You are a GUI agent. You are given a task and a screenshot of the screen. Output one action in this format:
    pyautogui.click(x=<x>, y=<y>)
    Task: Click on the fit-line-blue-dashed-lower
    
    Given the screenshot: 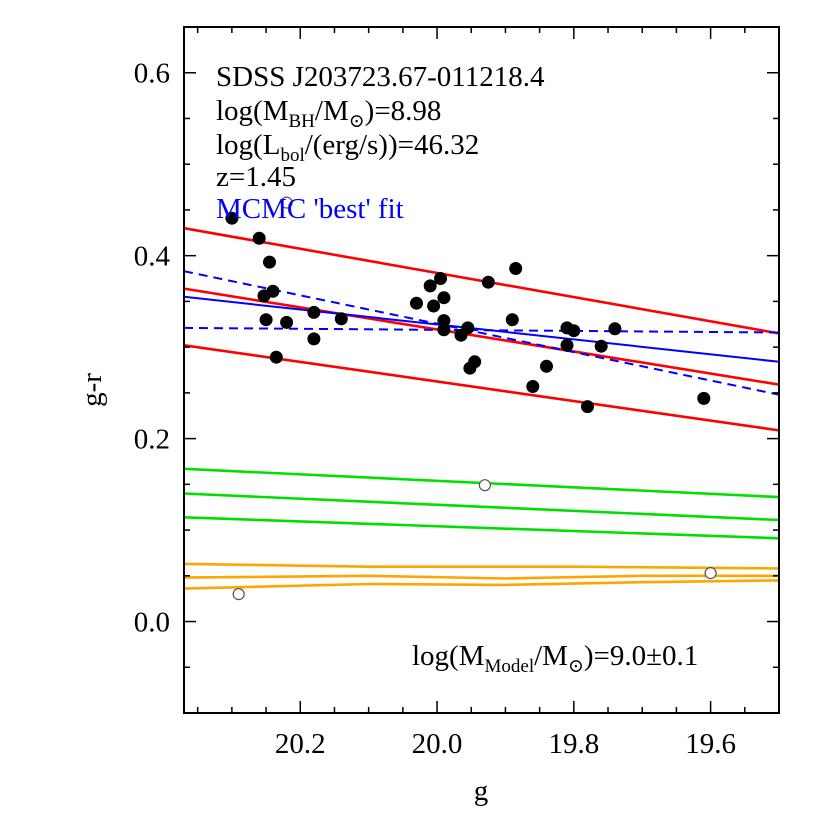 What is the action you would take?
    pyautogui.click(x=481, y=330)
    